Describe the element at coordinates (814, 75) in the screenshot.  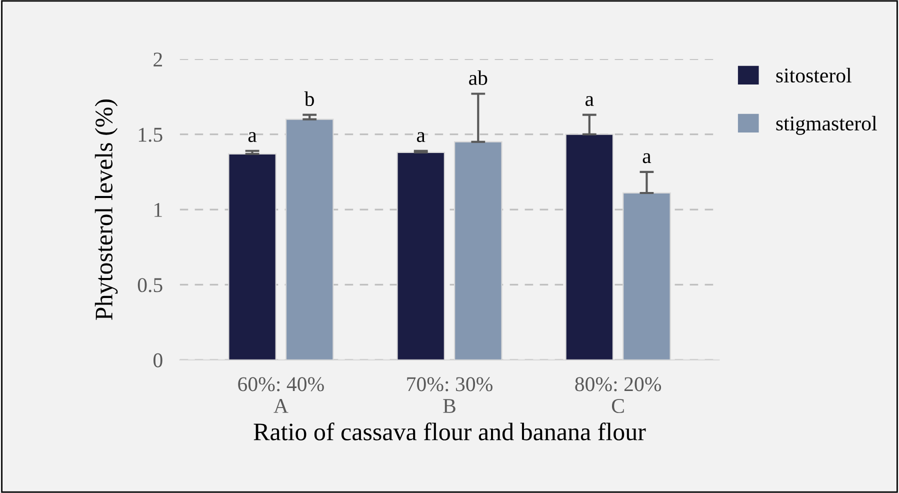
I see `legend-label: sitosterol` at that location.